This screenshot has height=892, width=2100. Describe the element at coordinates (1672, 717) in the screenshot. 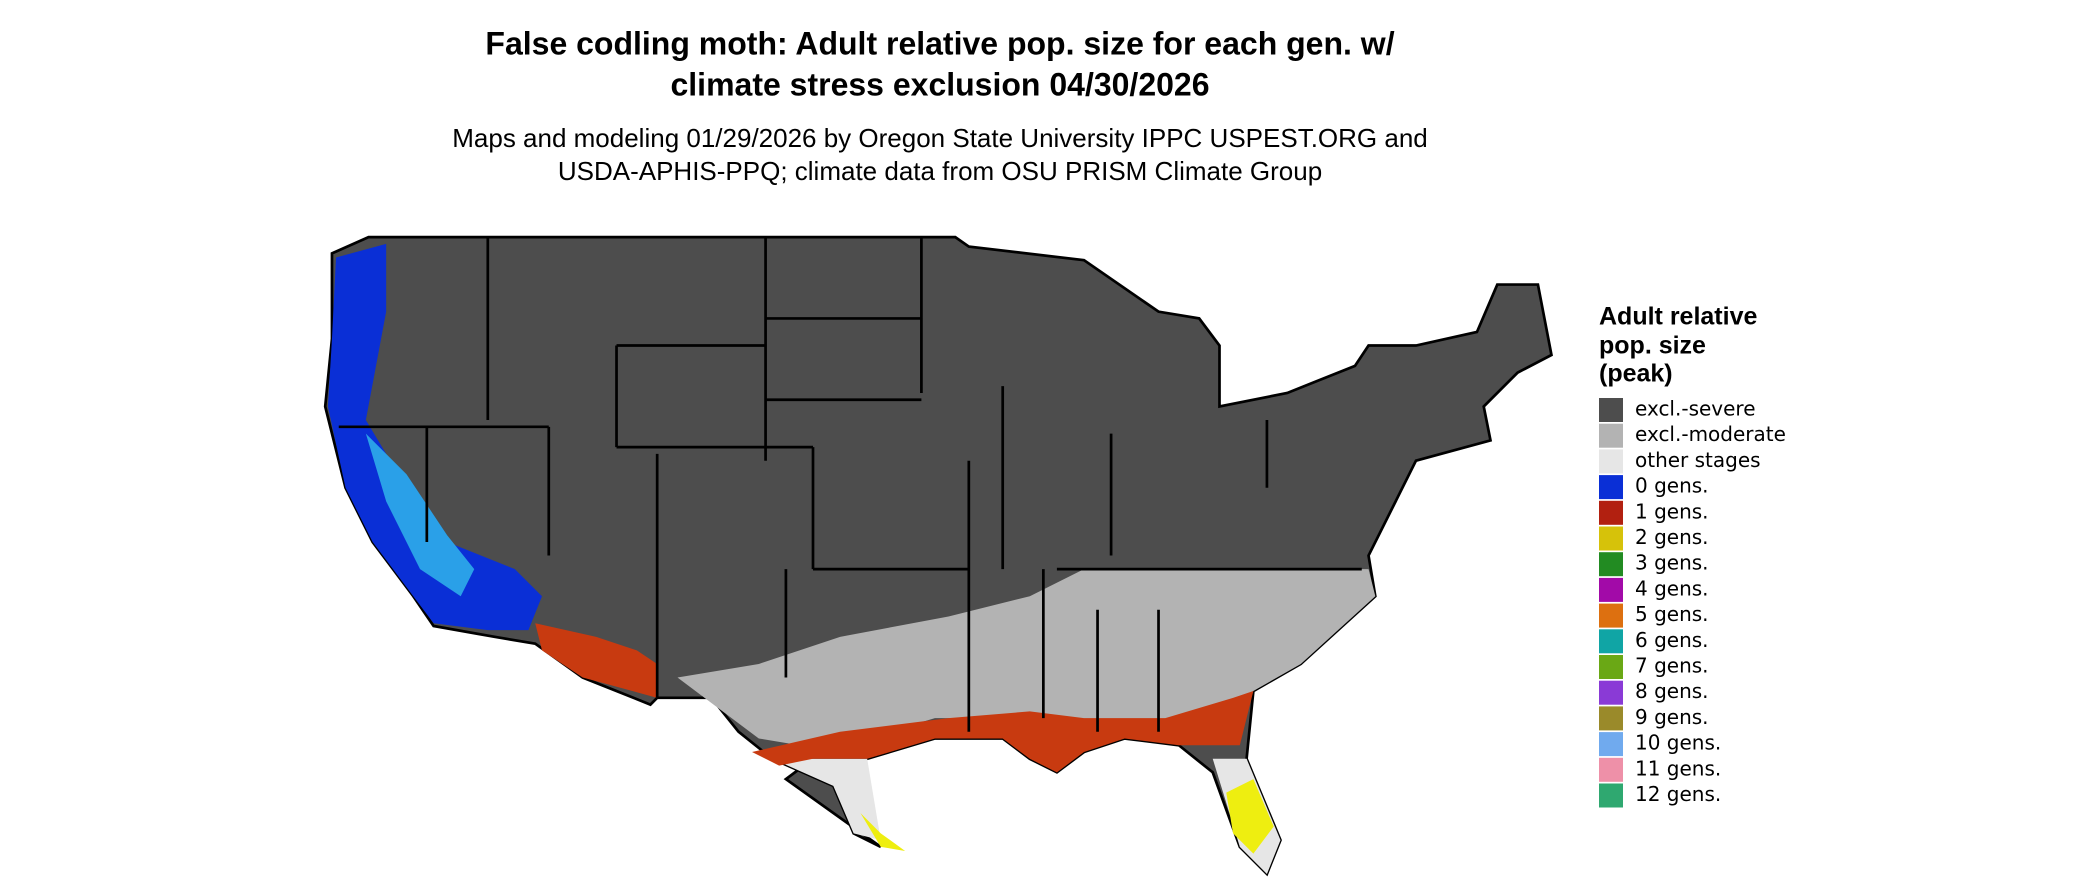

I see `legend-label: 9 gens.` at that location.